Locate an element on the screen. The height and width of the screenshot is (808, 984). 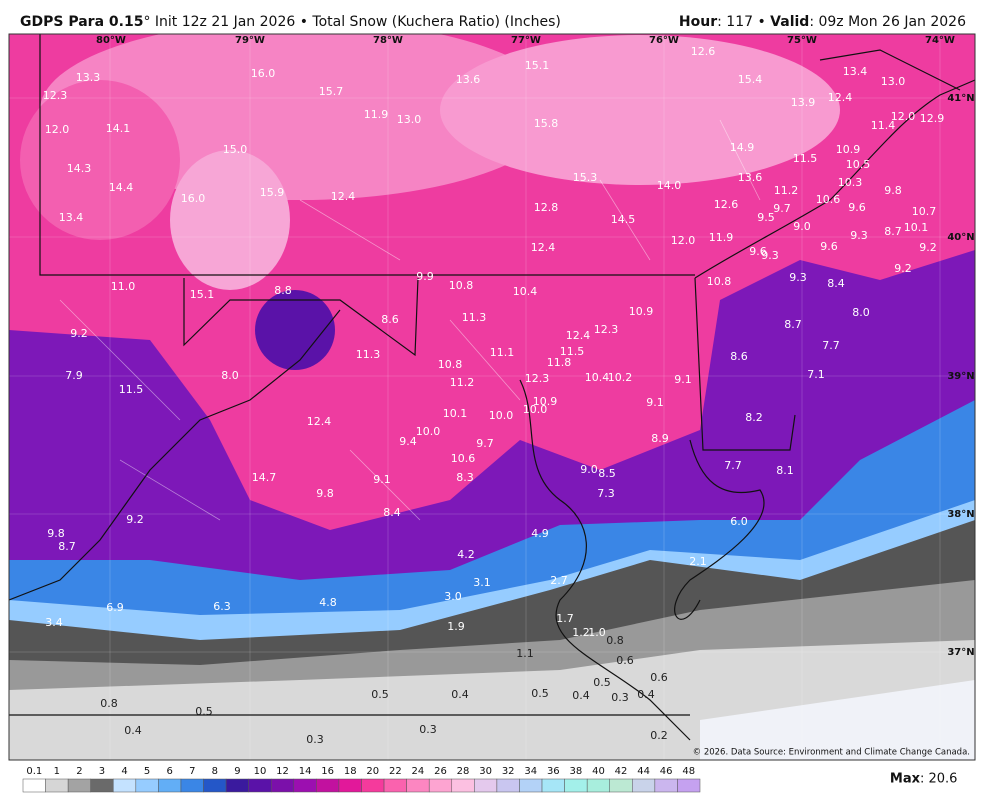
snow-label: 12.4 is located at coordinates (840, 97).